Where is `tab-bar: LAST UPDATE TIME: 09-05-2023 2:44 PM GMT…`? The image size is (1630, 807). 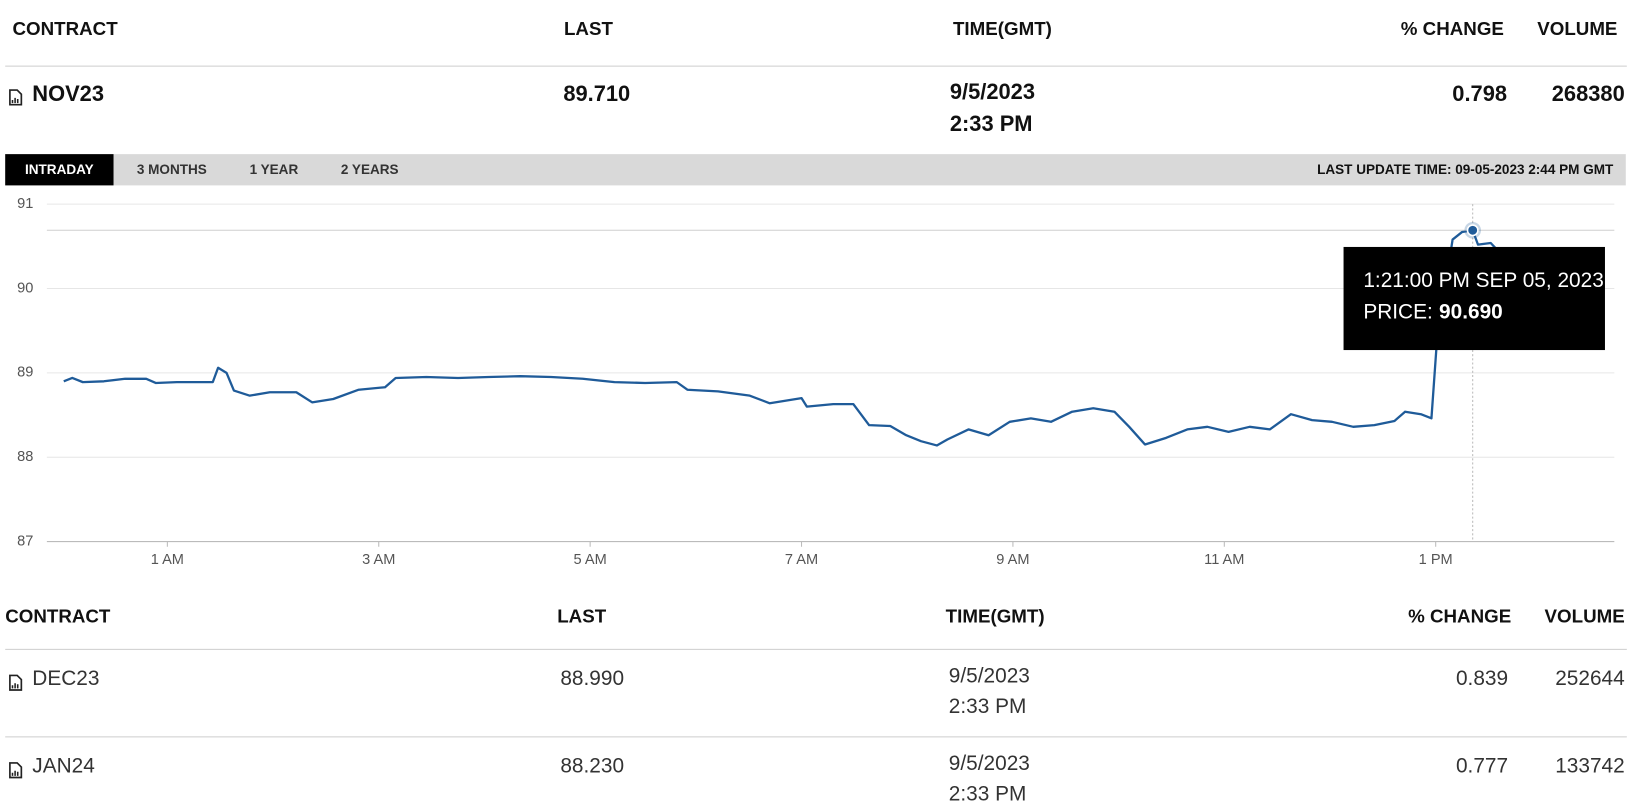 tab-bar: LAST UPDATE TIME: 09-05-2023 2:44 PM GMT… is located at coordinates (815, 170).